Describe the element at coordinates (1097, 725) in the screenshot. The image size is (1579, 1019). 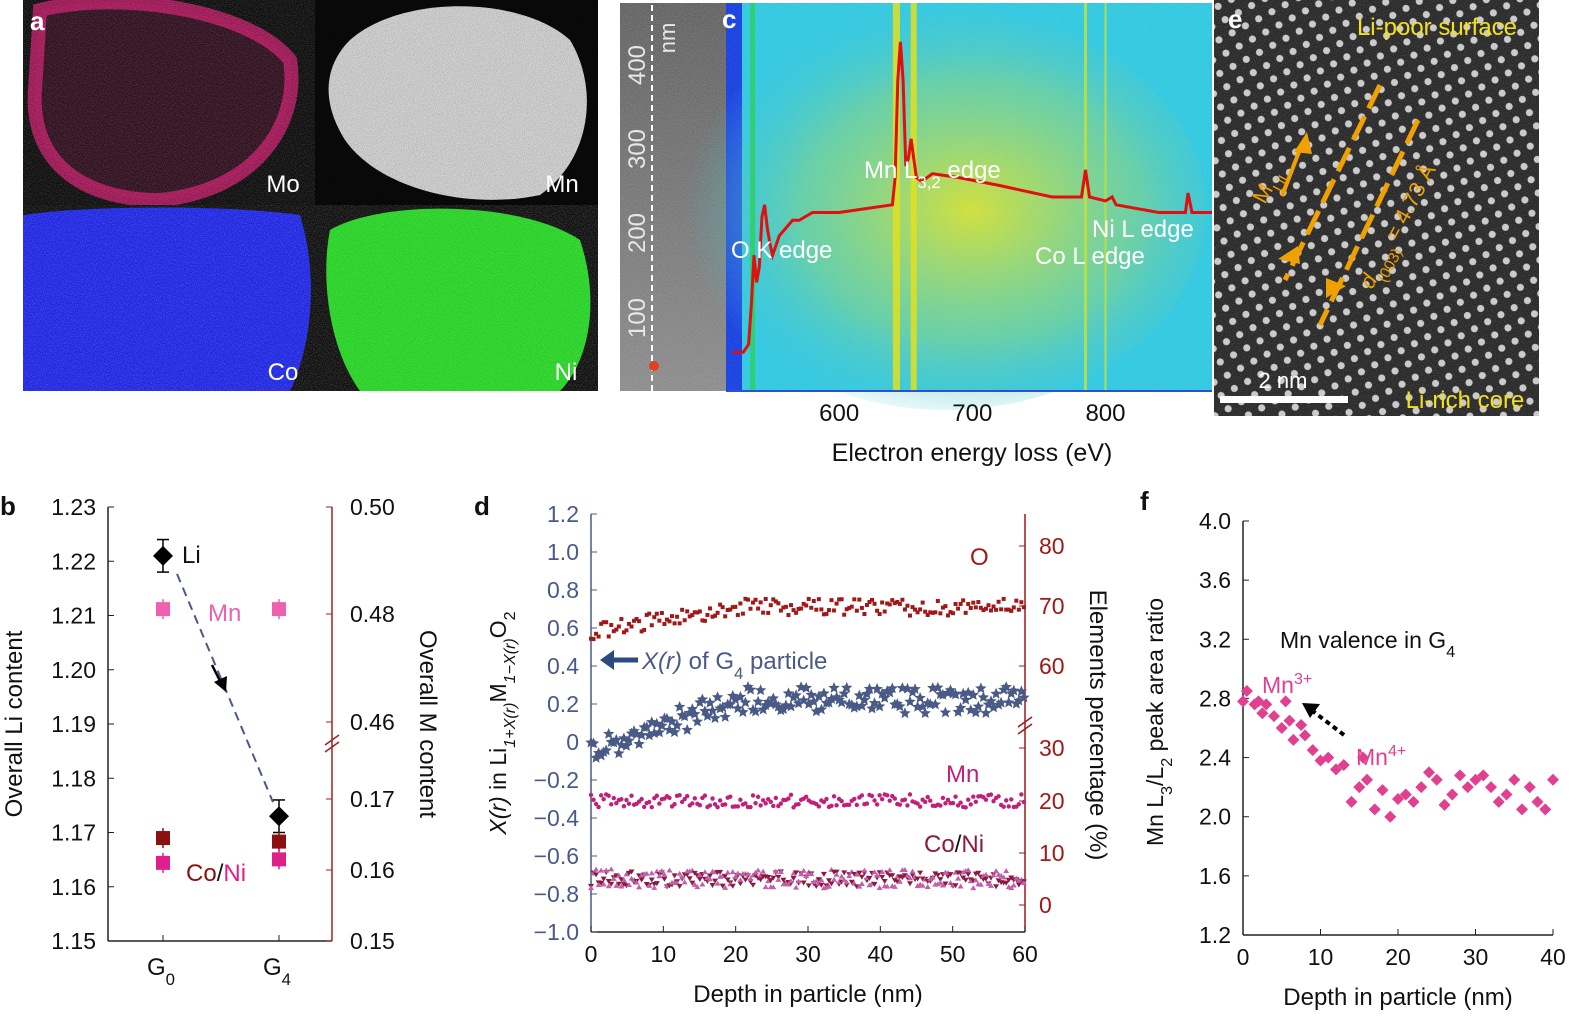
I see `y-axis-right-title: Elements percentage (%)` at that location.